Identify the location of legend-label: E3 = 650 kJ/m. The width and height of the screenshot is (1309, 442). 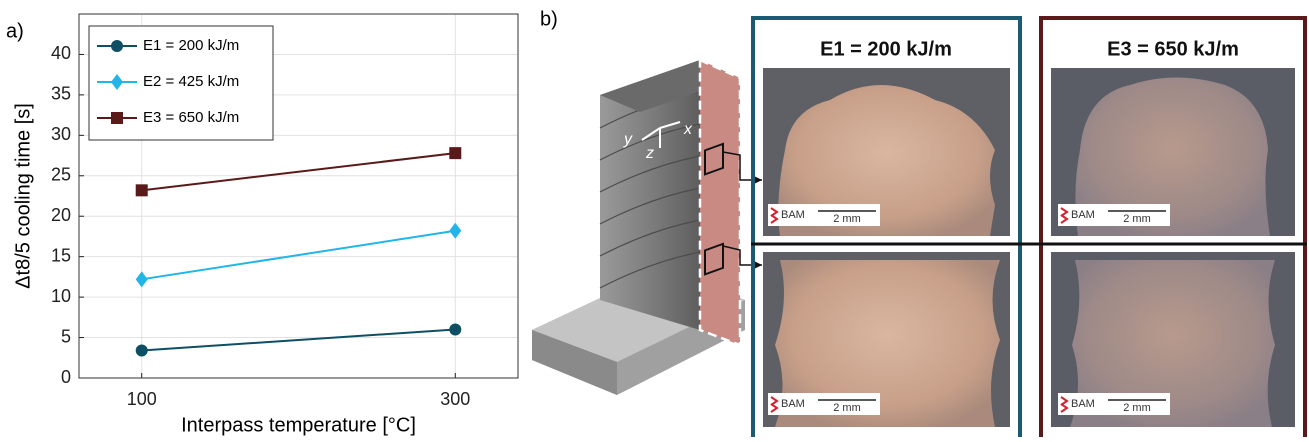
(191, 117).